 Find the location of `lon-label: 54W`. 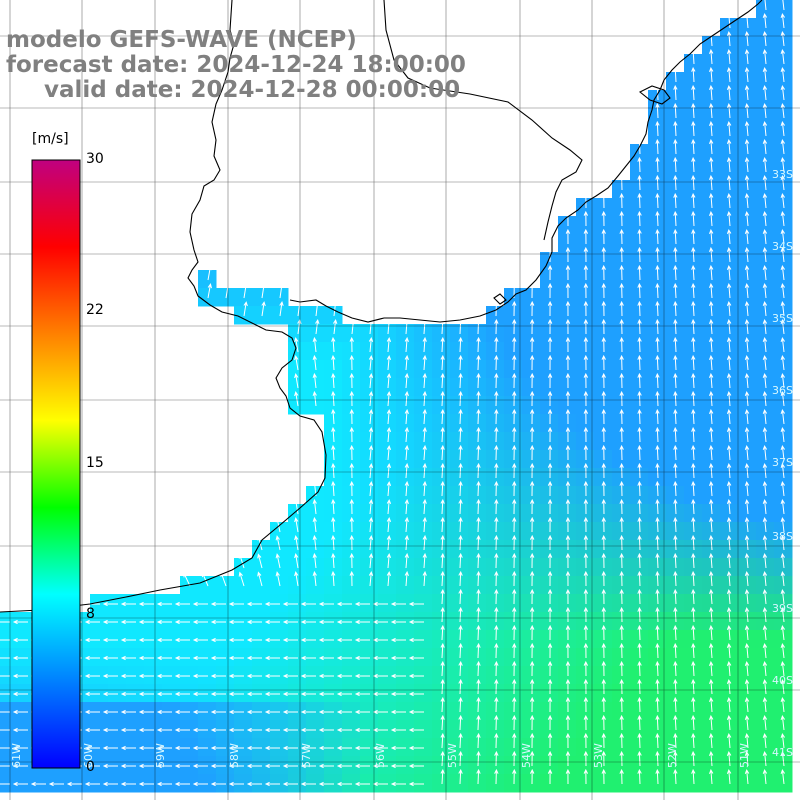

lon-label: 54W is located at coordinates (526, 755).